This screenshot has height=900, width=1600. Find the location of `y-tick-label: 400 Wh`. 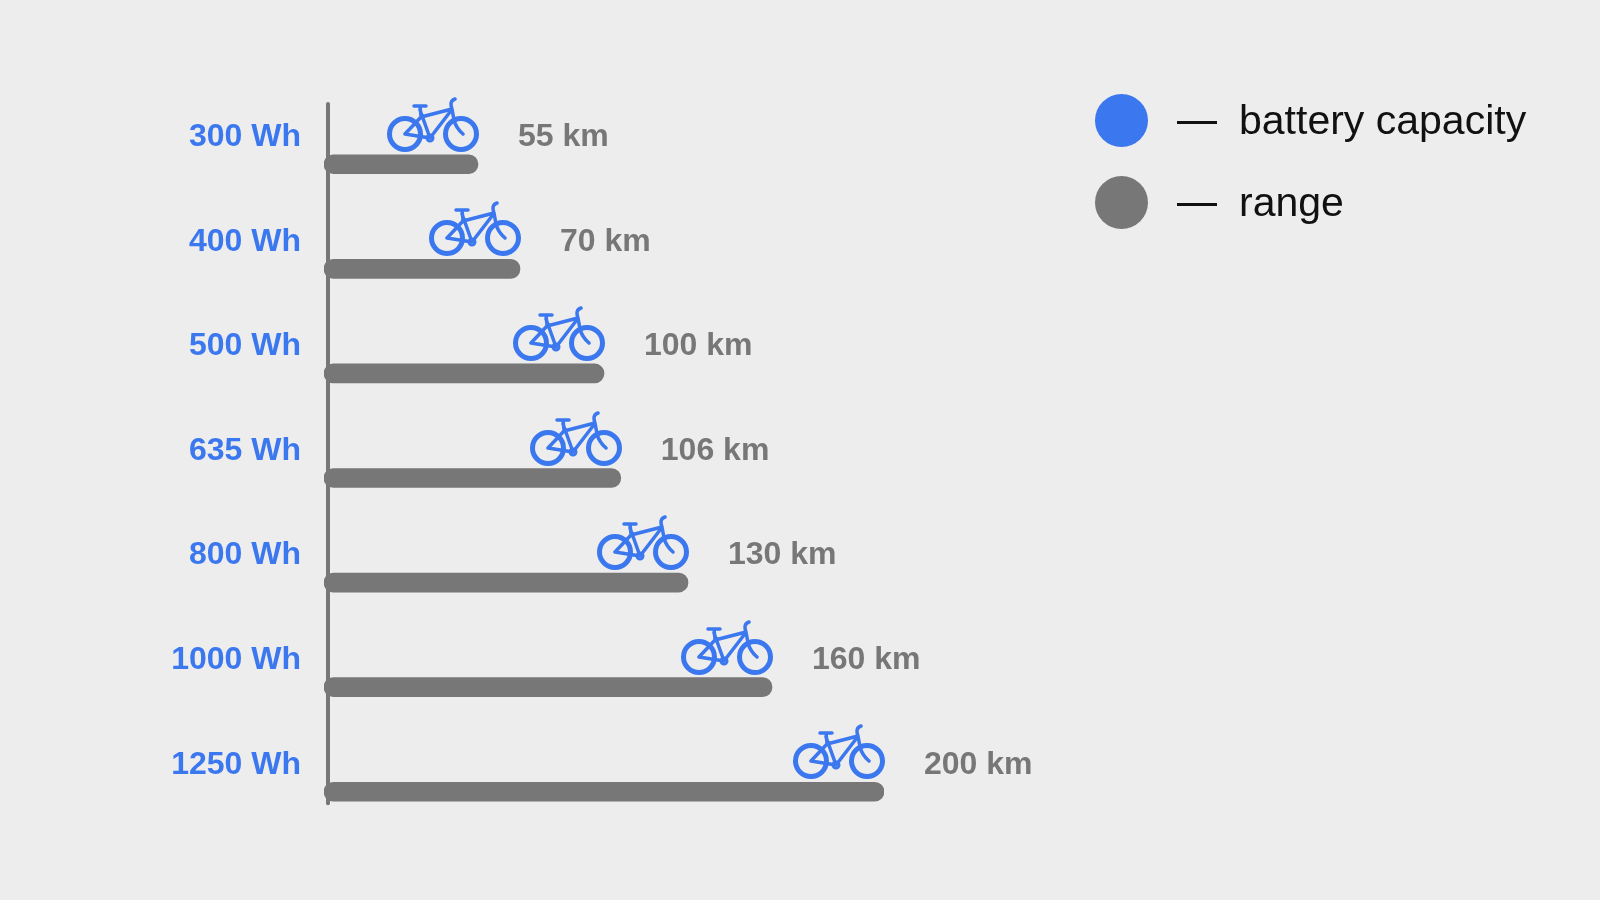

y-tick-label: 400 Wh is located at coordinates (244, 239).